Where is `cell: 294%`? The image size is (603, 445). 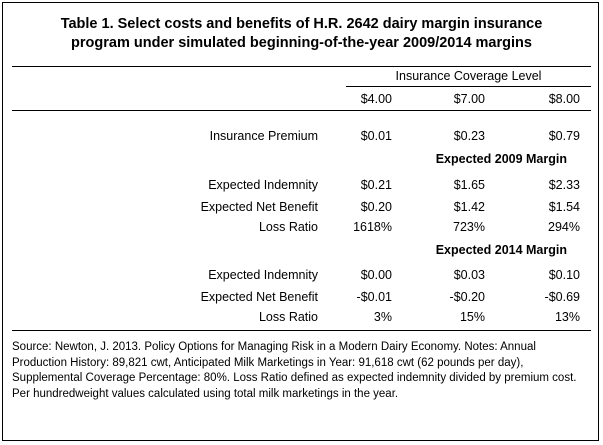 cell: 294% is located at coordinates (564, 227).